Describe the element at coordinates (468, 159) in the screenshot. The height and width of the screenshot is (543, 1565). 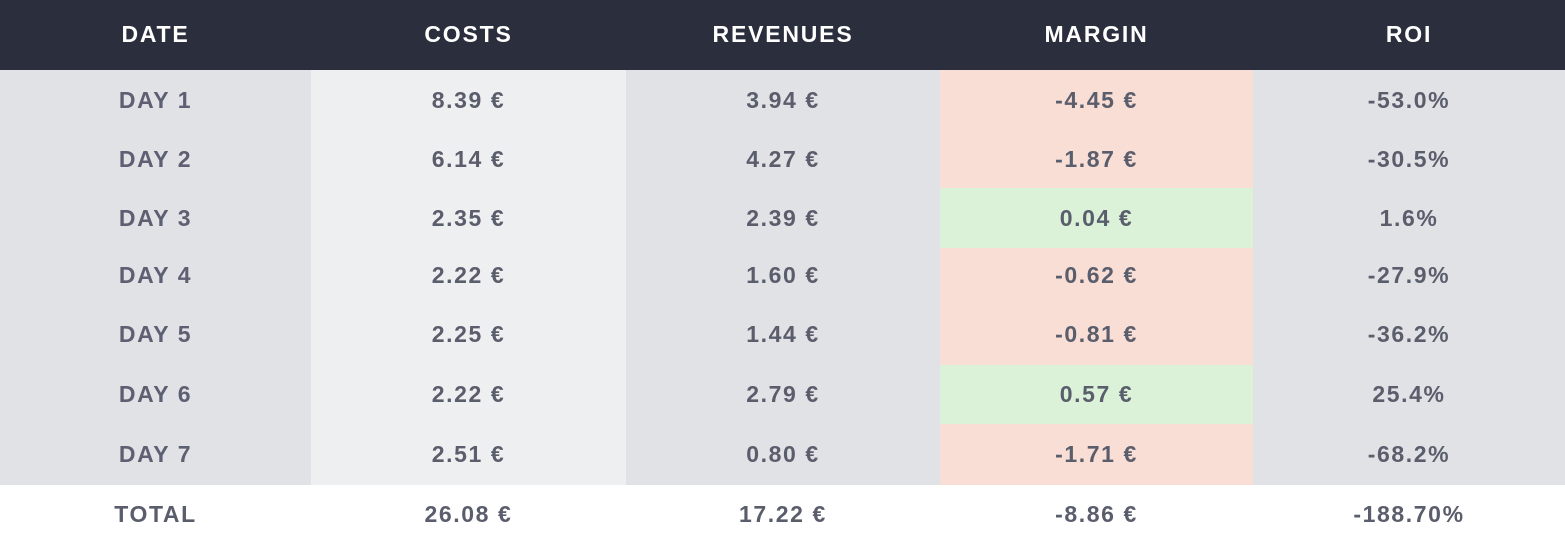
I see `row-2-costs: 6.14 €` at that location.